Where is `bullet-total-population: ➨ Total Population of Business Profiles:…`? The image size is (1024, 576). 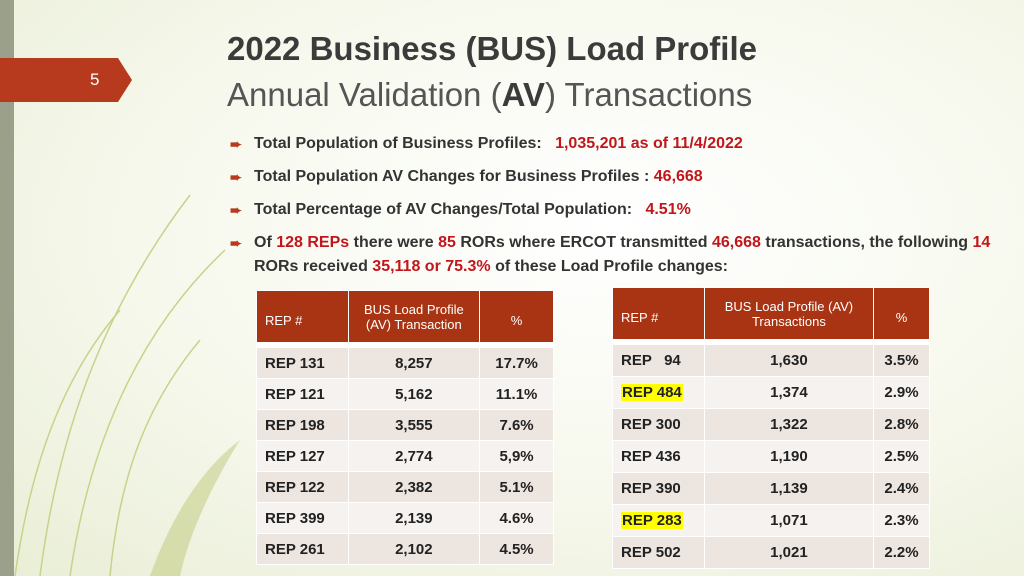
bullet-total-population: ➨ Total Population of Business Profiles:… is located at coordinates (620, 144).